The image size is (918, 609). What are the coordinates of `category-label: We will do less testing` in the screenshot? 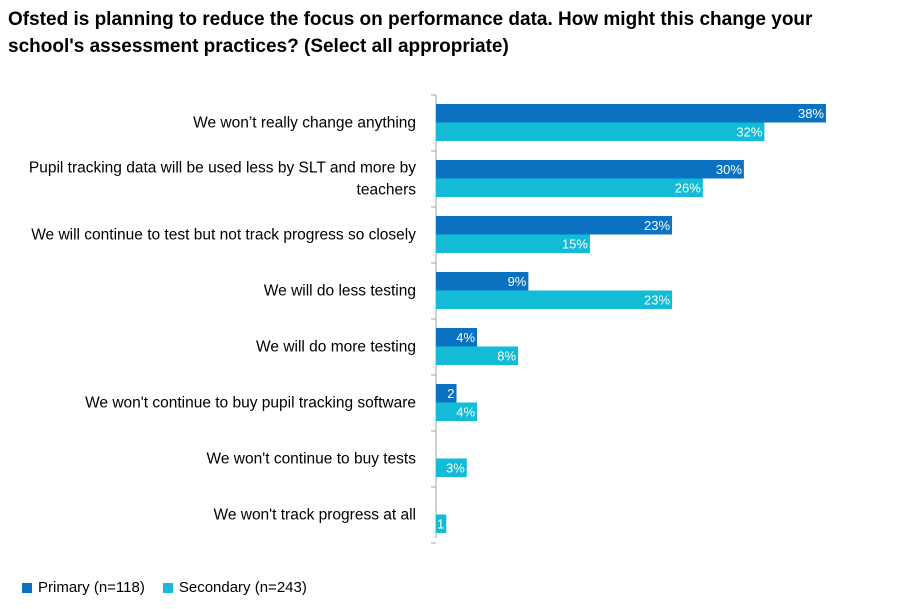 It's located at (340, 291).